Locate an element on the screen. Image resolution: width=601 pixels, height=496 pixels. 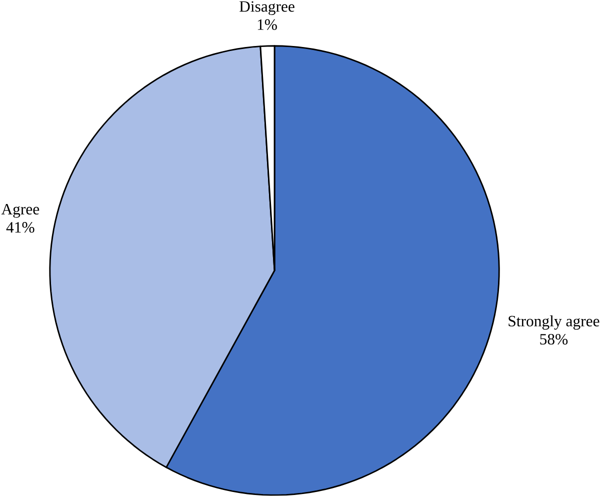
data-label: 1% is located at coordinates (267, 24).